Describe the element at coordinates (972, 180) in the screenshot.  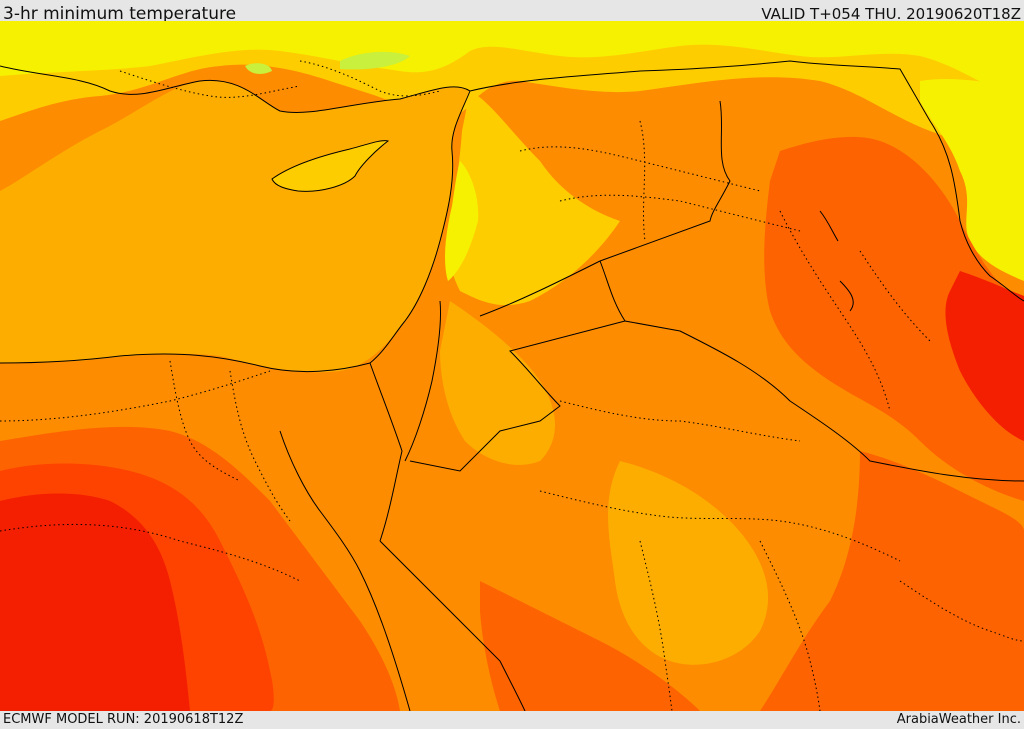
I see `light-yellow-east-region` at that location.